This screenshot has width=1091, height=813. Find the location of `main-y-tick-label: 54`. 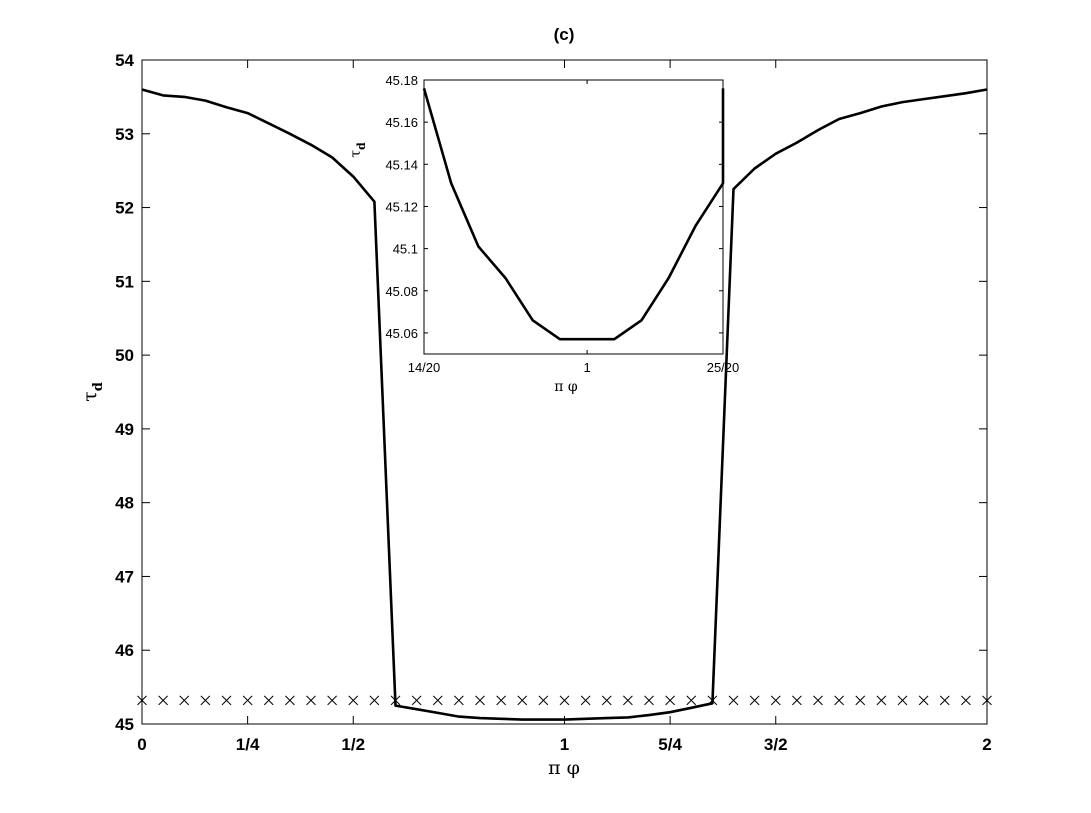

main-y-tick-label: 54 is located at coordinates (124, 60).